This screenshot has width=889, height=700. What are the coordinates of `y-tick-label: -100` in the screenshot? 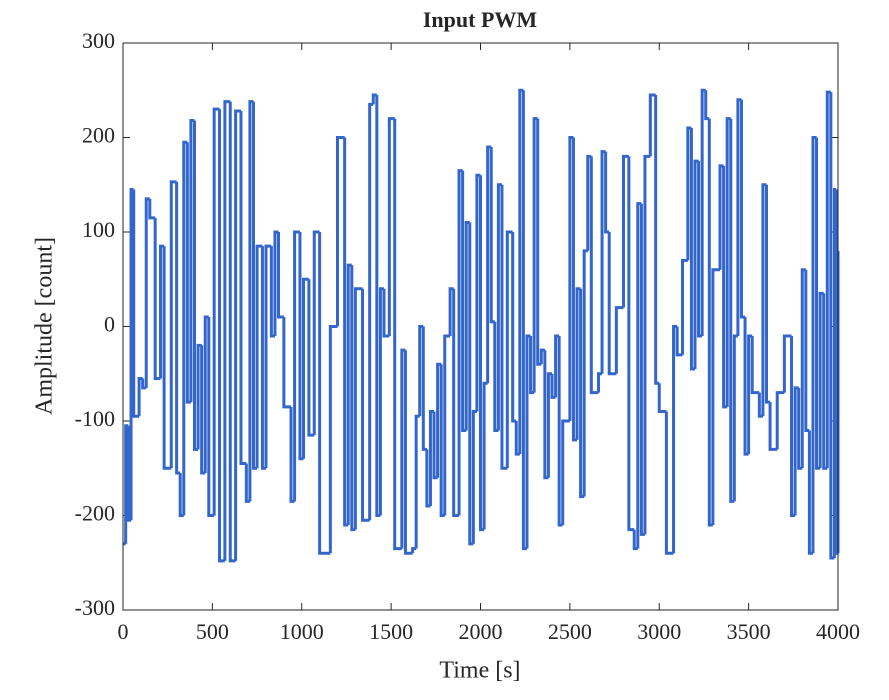 It's located at (95, 418).